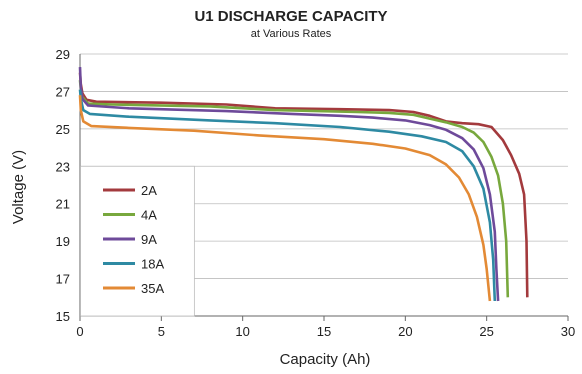 This screenshot has height=374, width=582. I want to click on y-tick-label: 15, so click(63, 316).